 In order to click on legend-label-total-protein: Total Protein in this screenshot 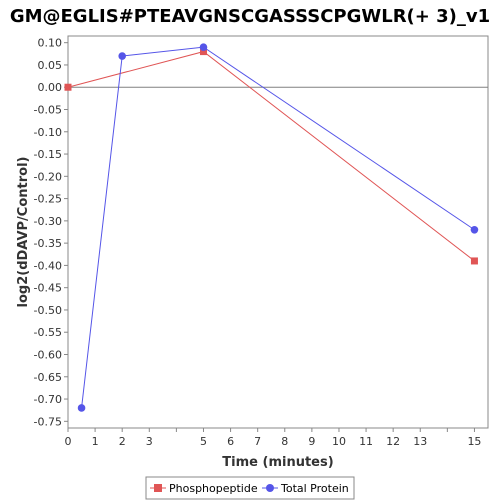, I will do `click(314, 488)`.